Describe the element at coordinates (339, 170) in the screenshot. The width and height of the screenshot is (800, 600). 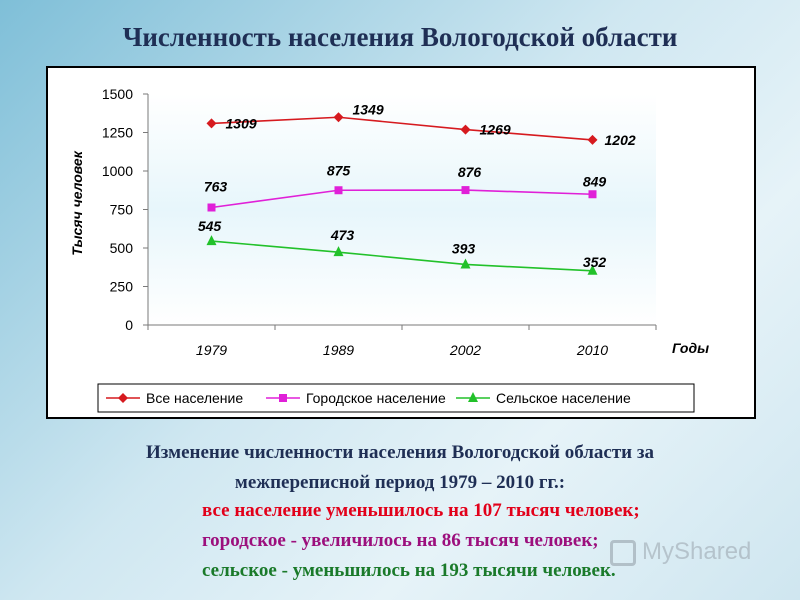
I see `data-label: 875` at that location.